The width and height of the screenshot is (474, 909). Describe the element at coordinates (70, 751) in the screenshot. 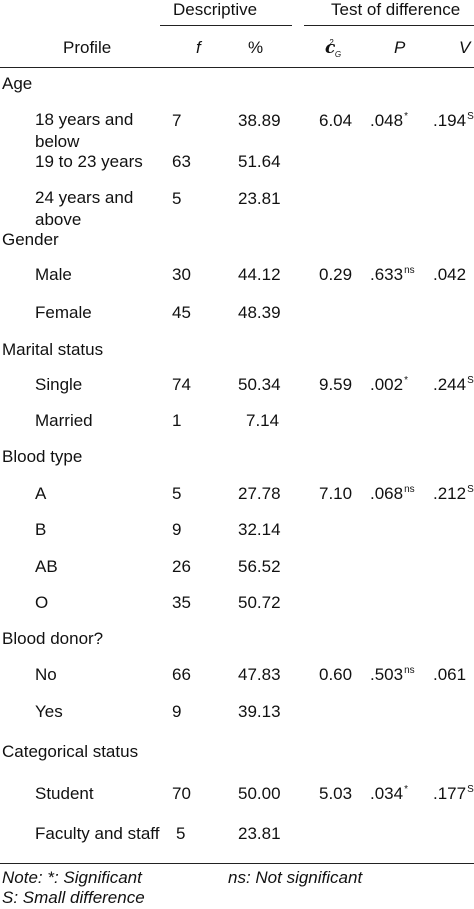

I see `section-label: Categorical status` at that location.